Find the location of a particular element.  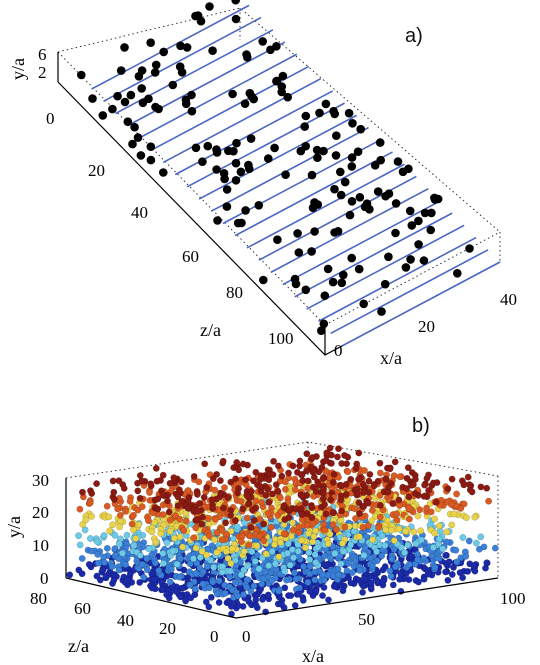

panel-b-xtick-50: 50 is located at coordinates (366, 619).